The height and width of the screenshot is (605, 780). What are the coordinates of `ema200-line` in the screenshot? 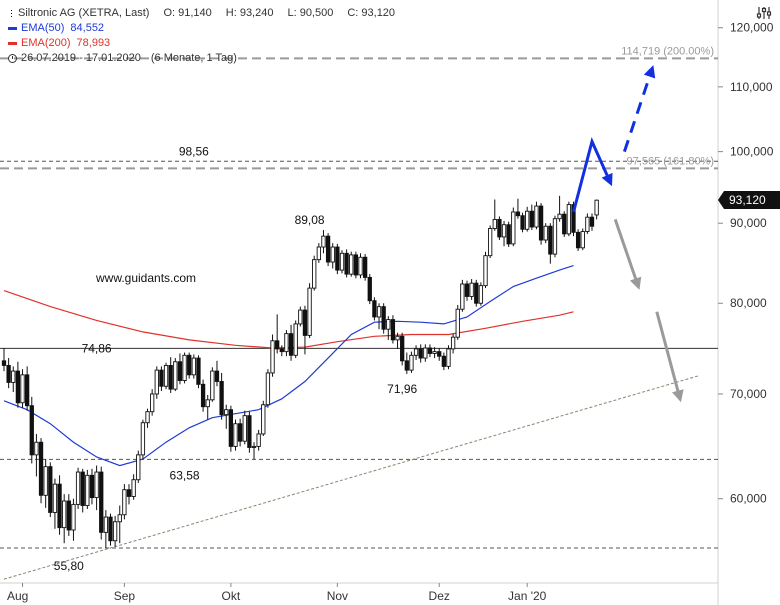 It's located at (288, 319).